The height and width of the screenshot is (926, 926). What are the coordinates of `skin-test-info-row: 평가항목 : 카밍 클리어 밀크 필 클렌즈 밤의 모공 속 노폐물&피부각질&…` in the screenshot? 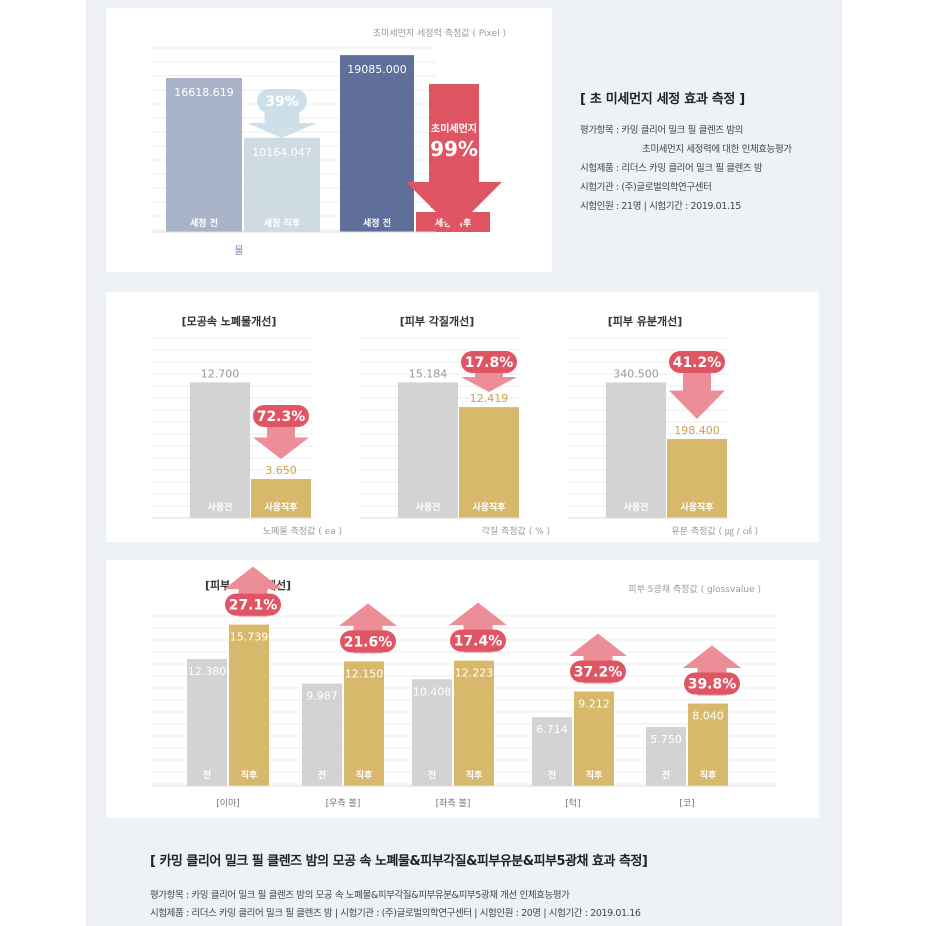 It's located at (360, 895).